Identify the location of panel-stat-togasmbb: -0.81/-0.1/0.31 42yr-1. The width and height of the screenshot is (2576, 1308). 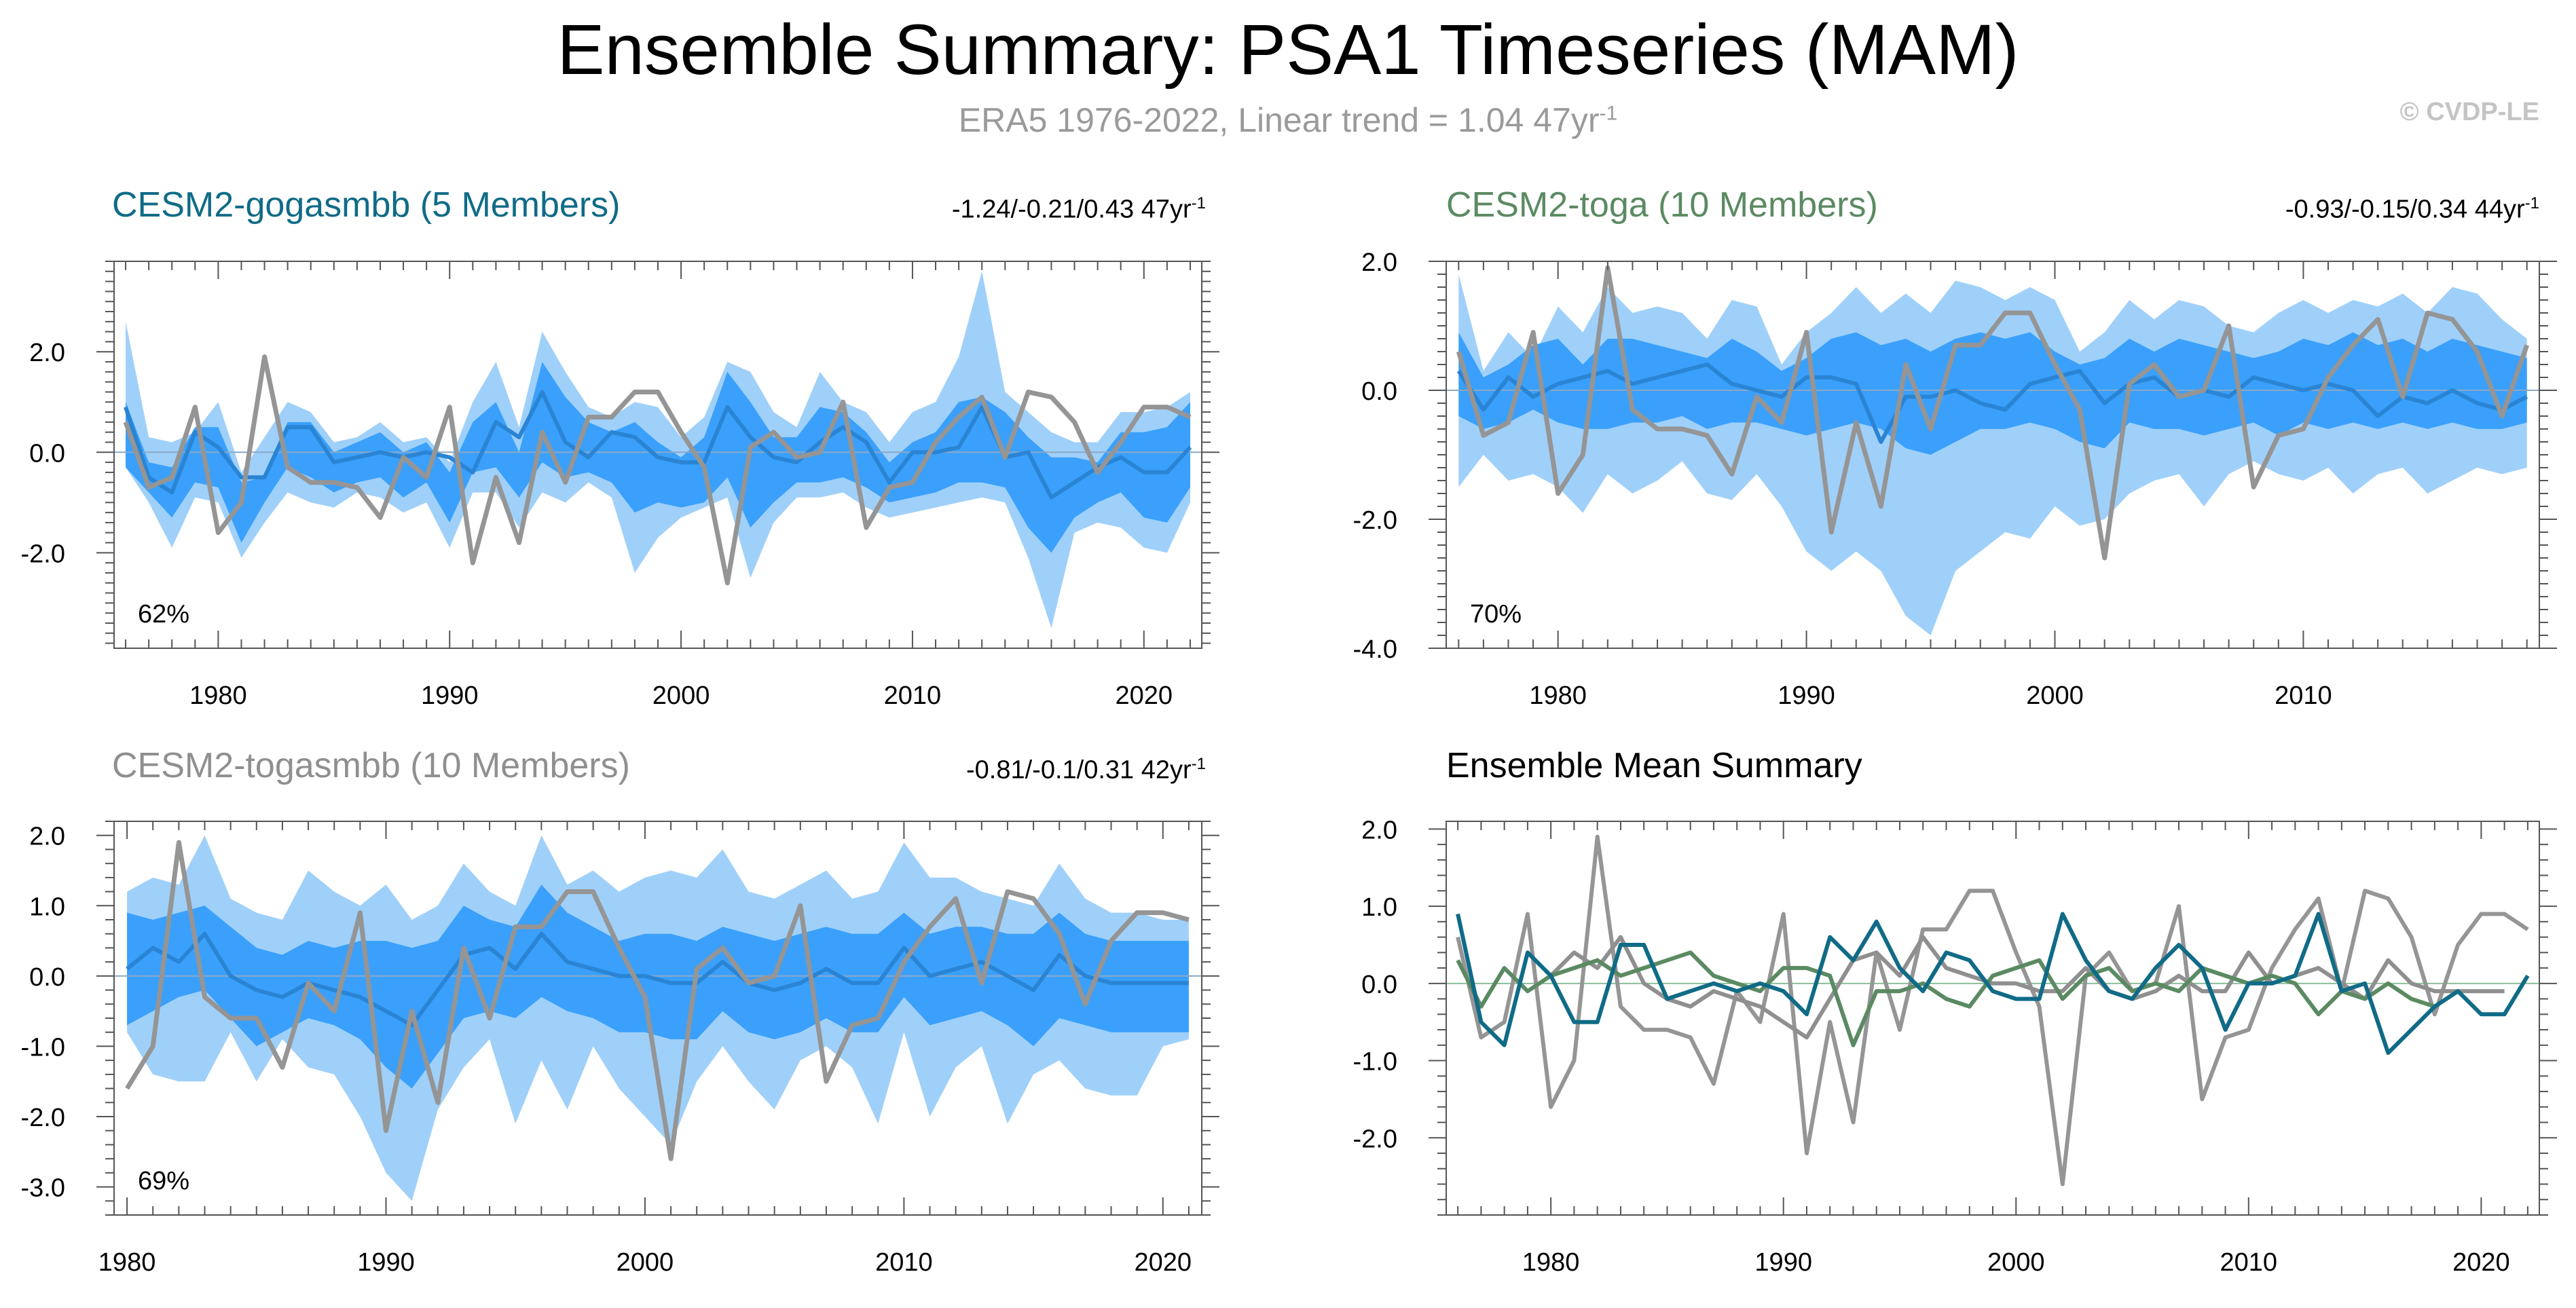
(1086, 770).